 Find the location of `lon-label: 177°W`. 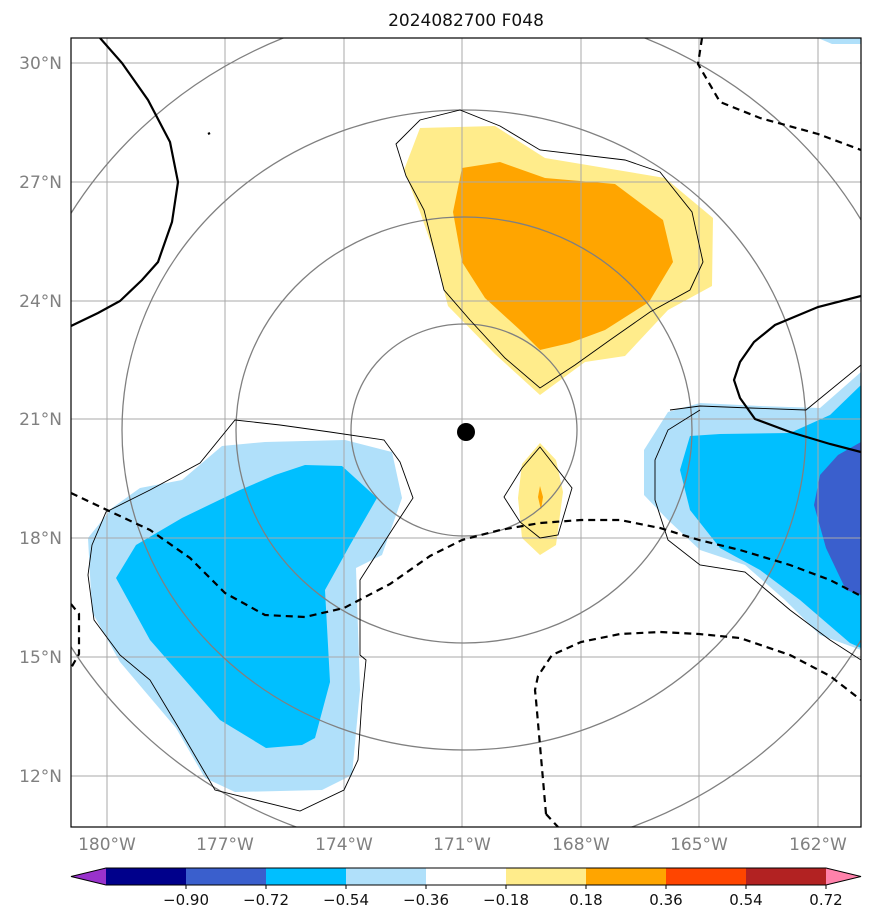

lon-label: 177°W is located at coordinates (225, 845).